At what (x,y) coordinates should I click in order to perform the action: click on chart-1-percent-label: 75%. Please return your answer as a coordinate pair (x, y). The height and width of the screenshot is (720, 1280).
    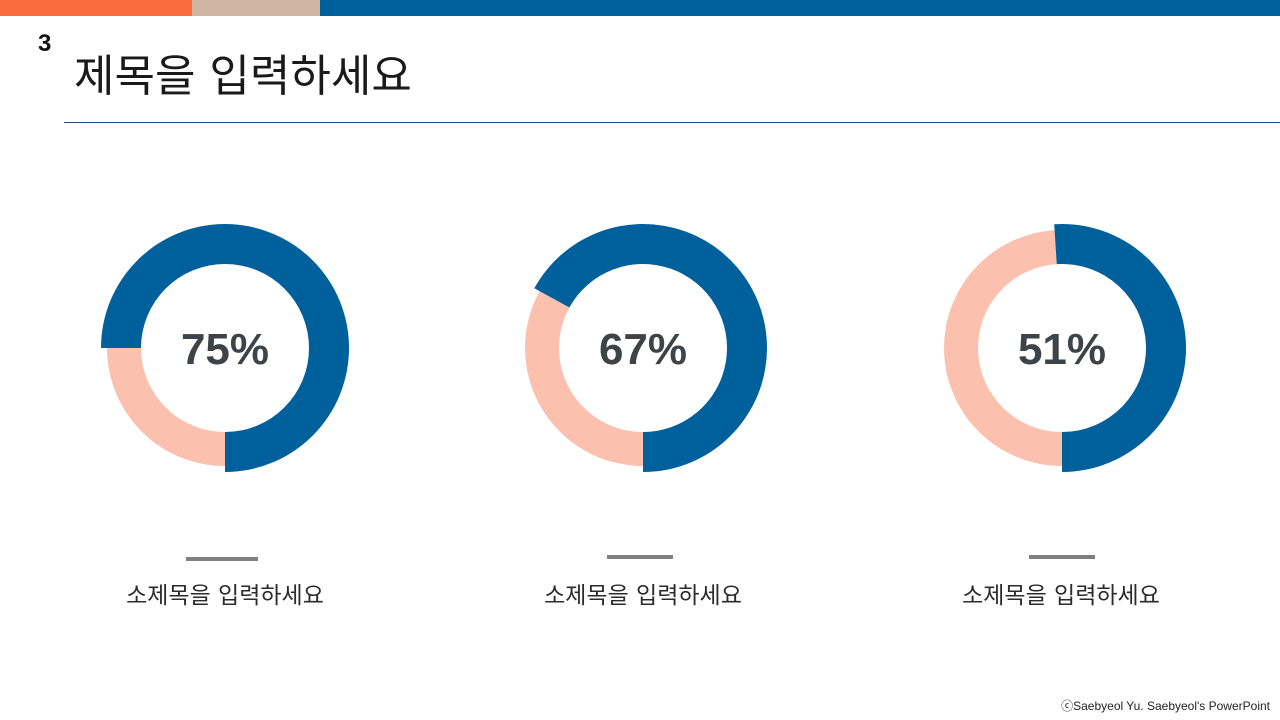
    Looking at the image, I should click on (225, 349).